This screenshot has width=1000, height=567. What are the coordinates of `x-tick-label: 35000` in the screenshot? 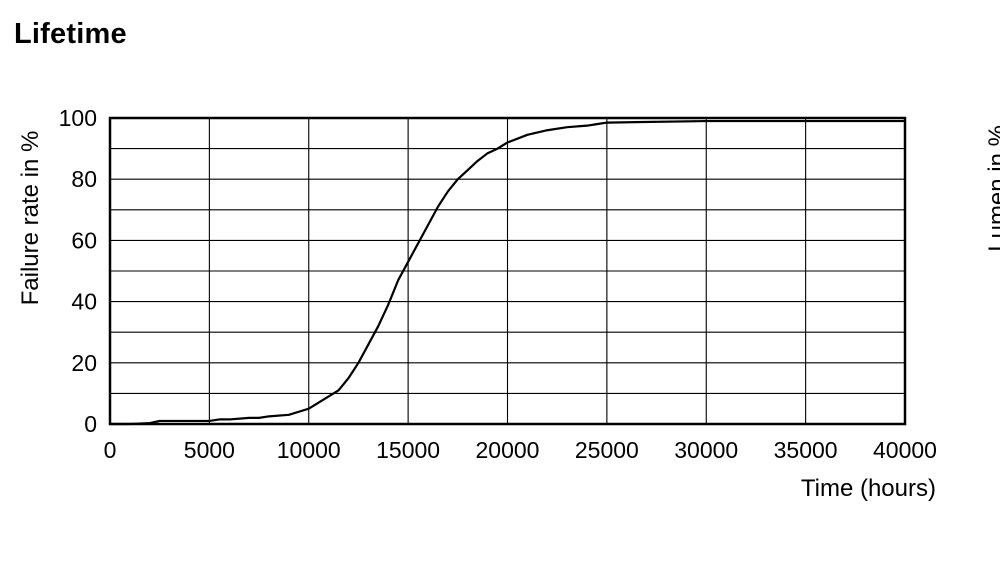 It's located at (806, 450).